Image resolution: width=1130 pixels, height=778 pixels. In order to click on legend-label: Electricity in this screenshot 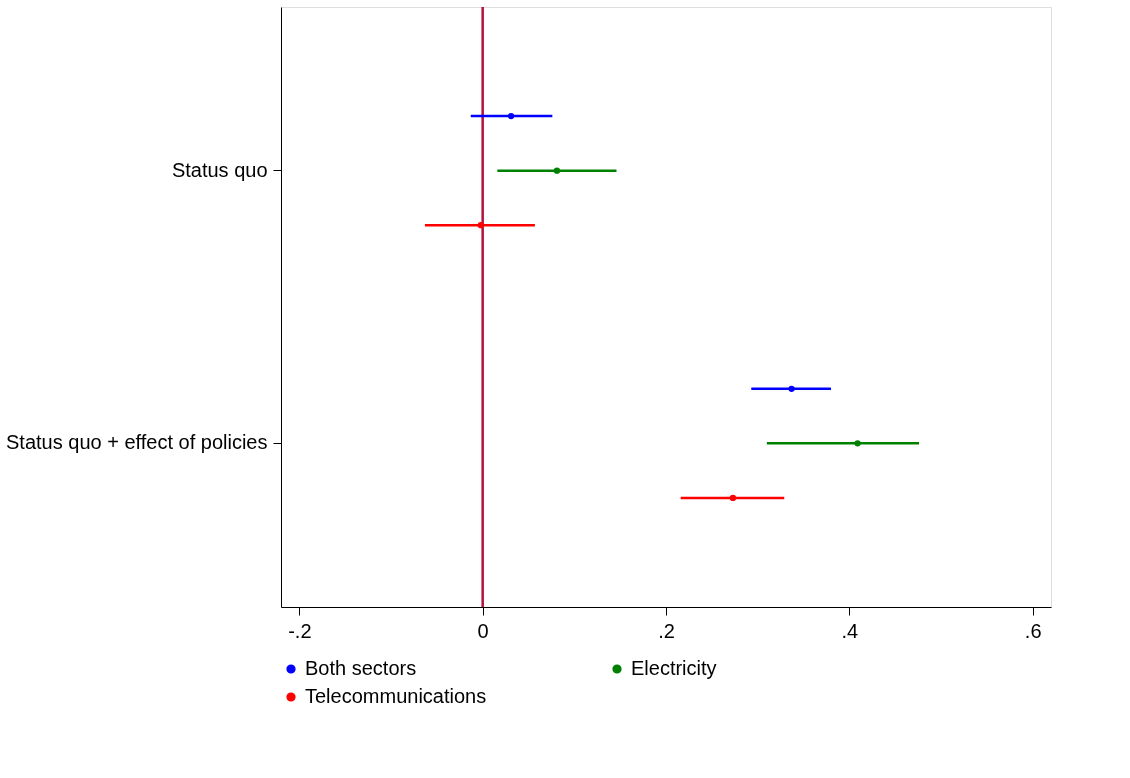, I will do `click(674, 668)`.